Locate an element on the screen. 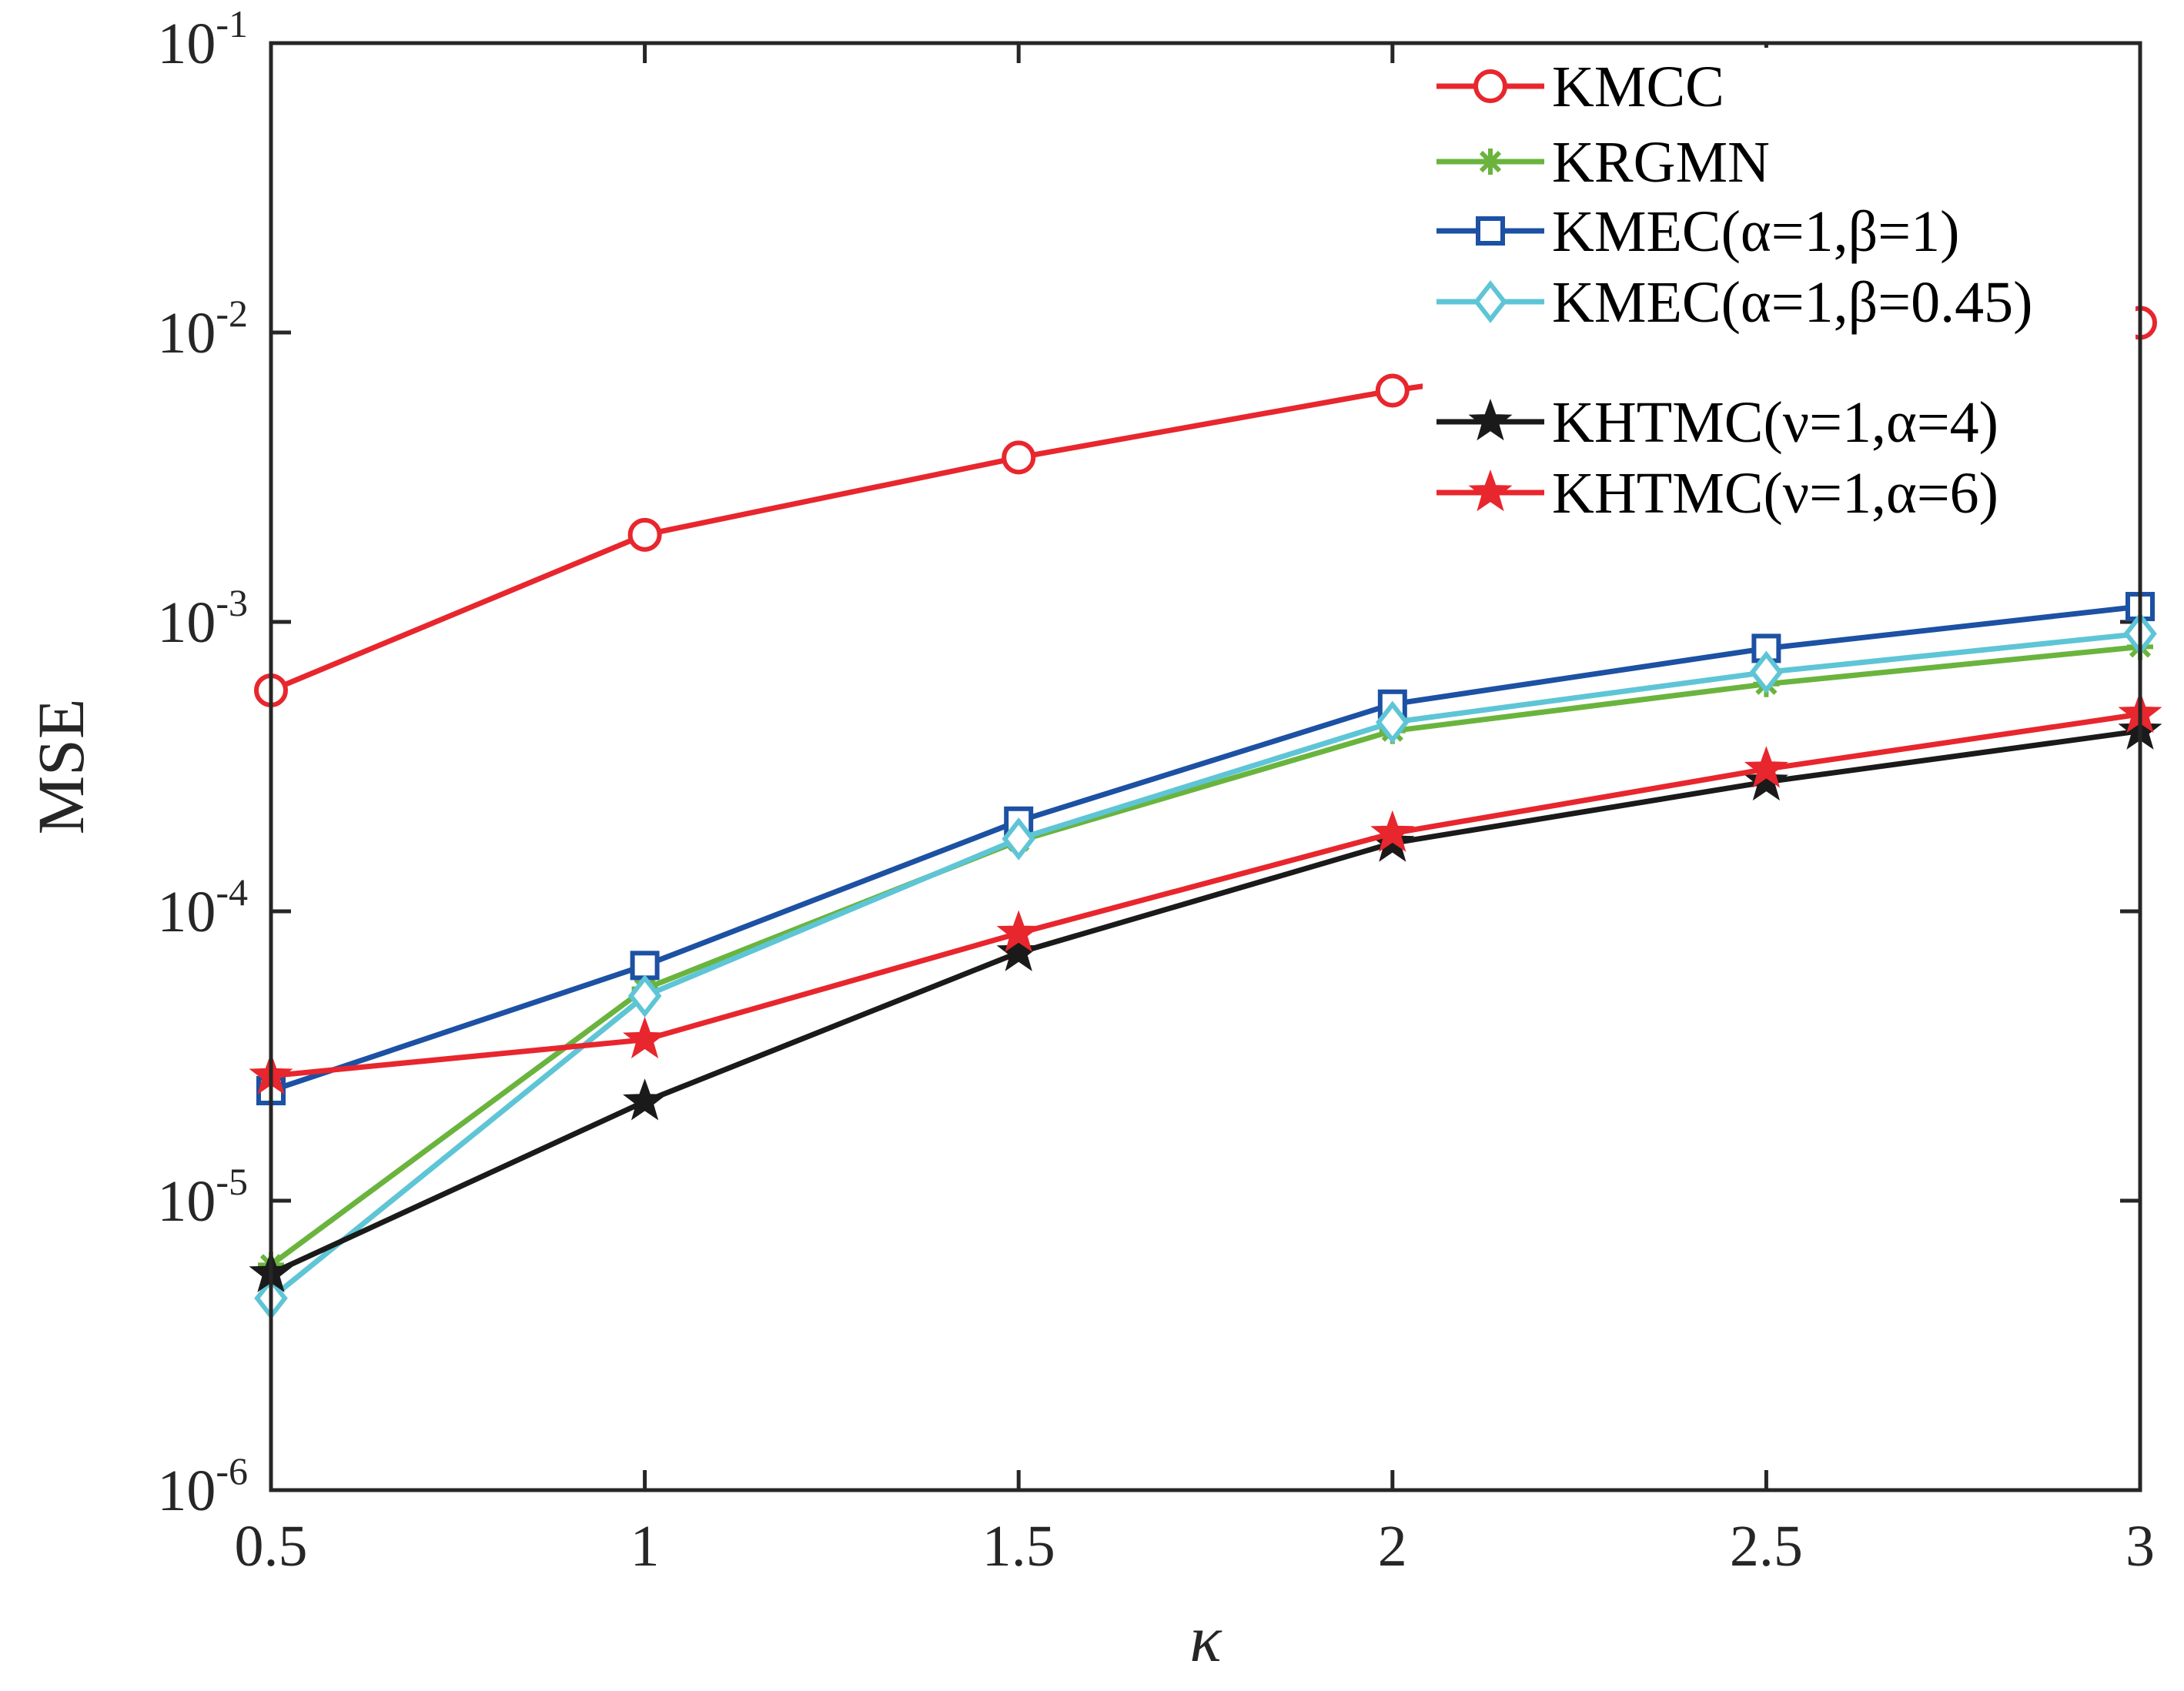 This screenshot has height=1691, width=2184. legend-label: KHTMC(ν=1,α=6) is located at coordinates (1775, 494).